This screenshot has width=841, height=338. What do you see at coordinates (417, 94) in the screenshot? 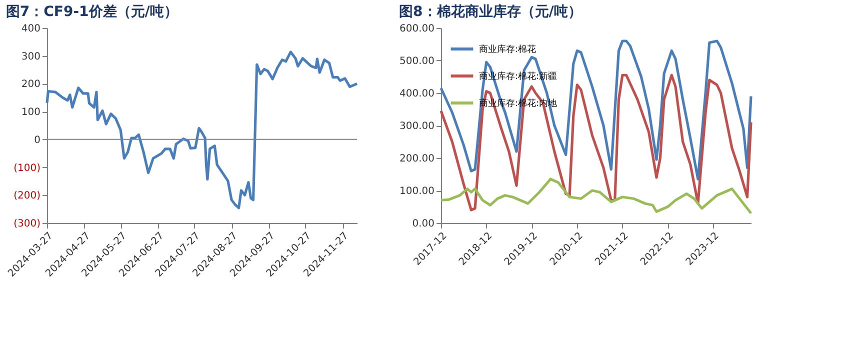
I see `y-tick-label: 400.00` at bounding box center [417, 94].